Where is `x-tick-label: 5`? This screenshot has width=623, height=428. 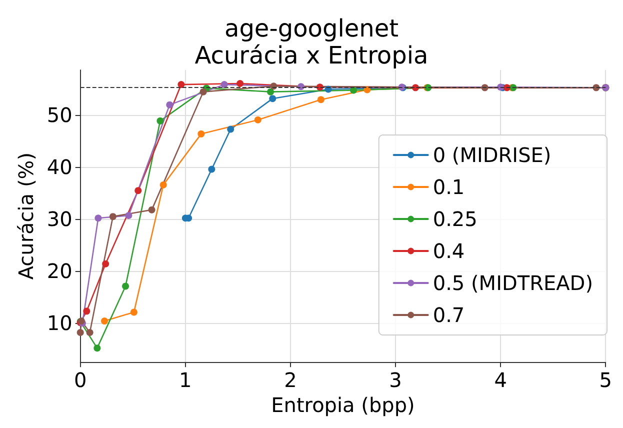 x-tick-label: 5 is located at coordinates (605, 380).